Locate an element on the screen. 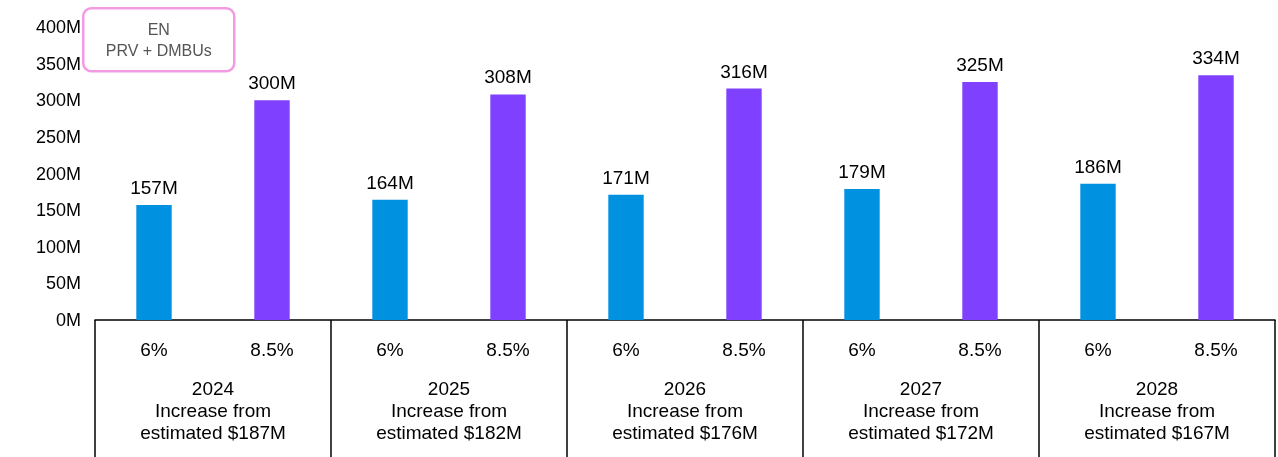  y-tick-label: 350M is located at coordinates (58, 63).